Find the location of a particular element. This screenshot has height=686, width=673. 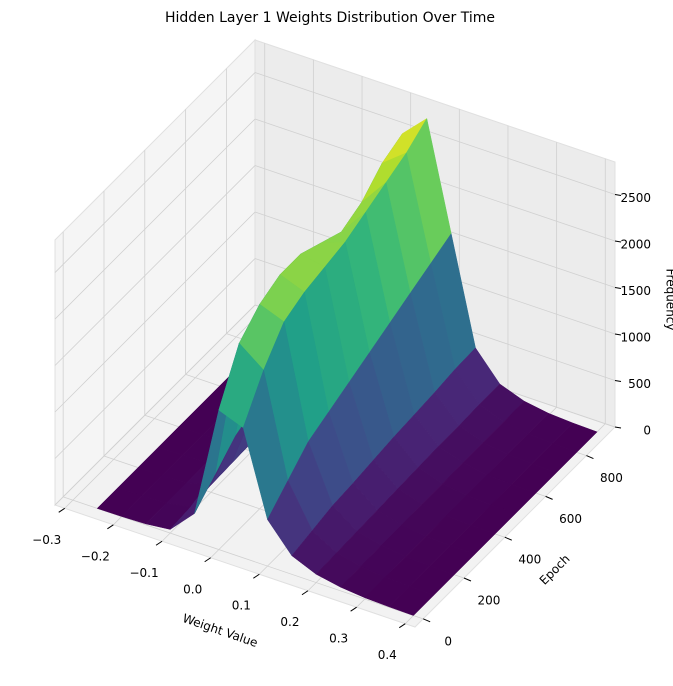

y-tick-label: 400 is located at coordinates (529, 560).